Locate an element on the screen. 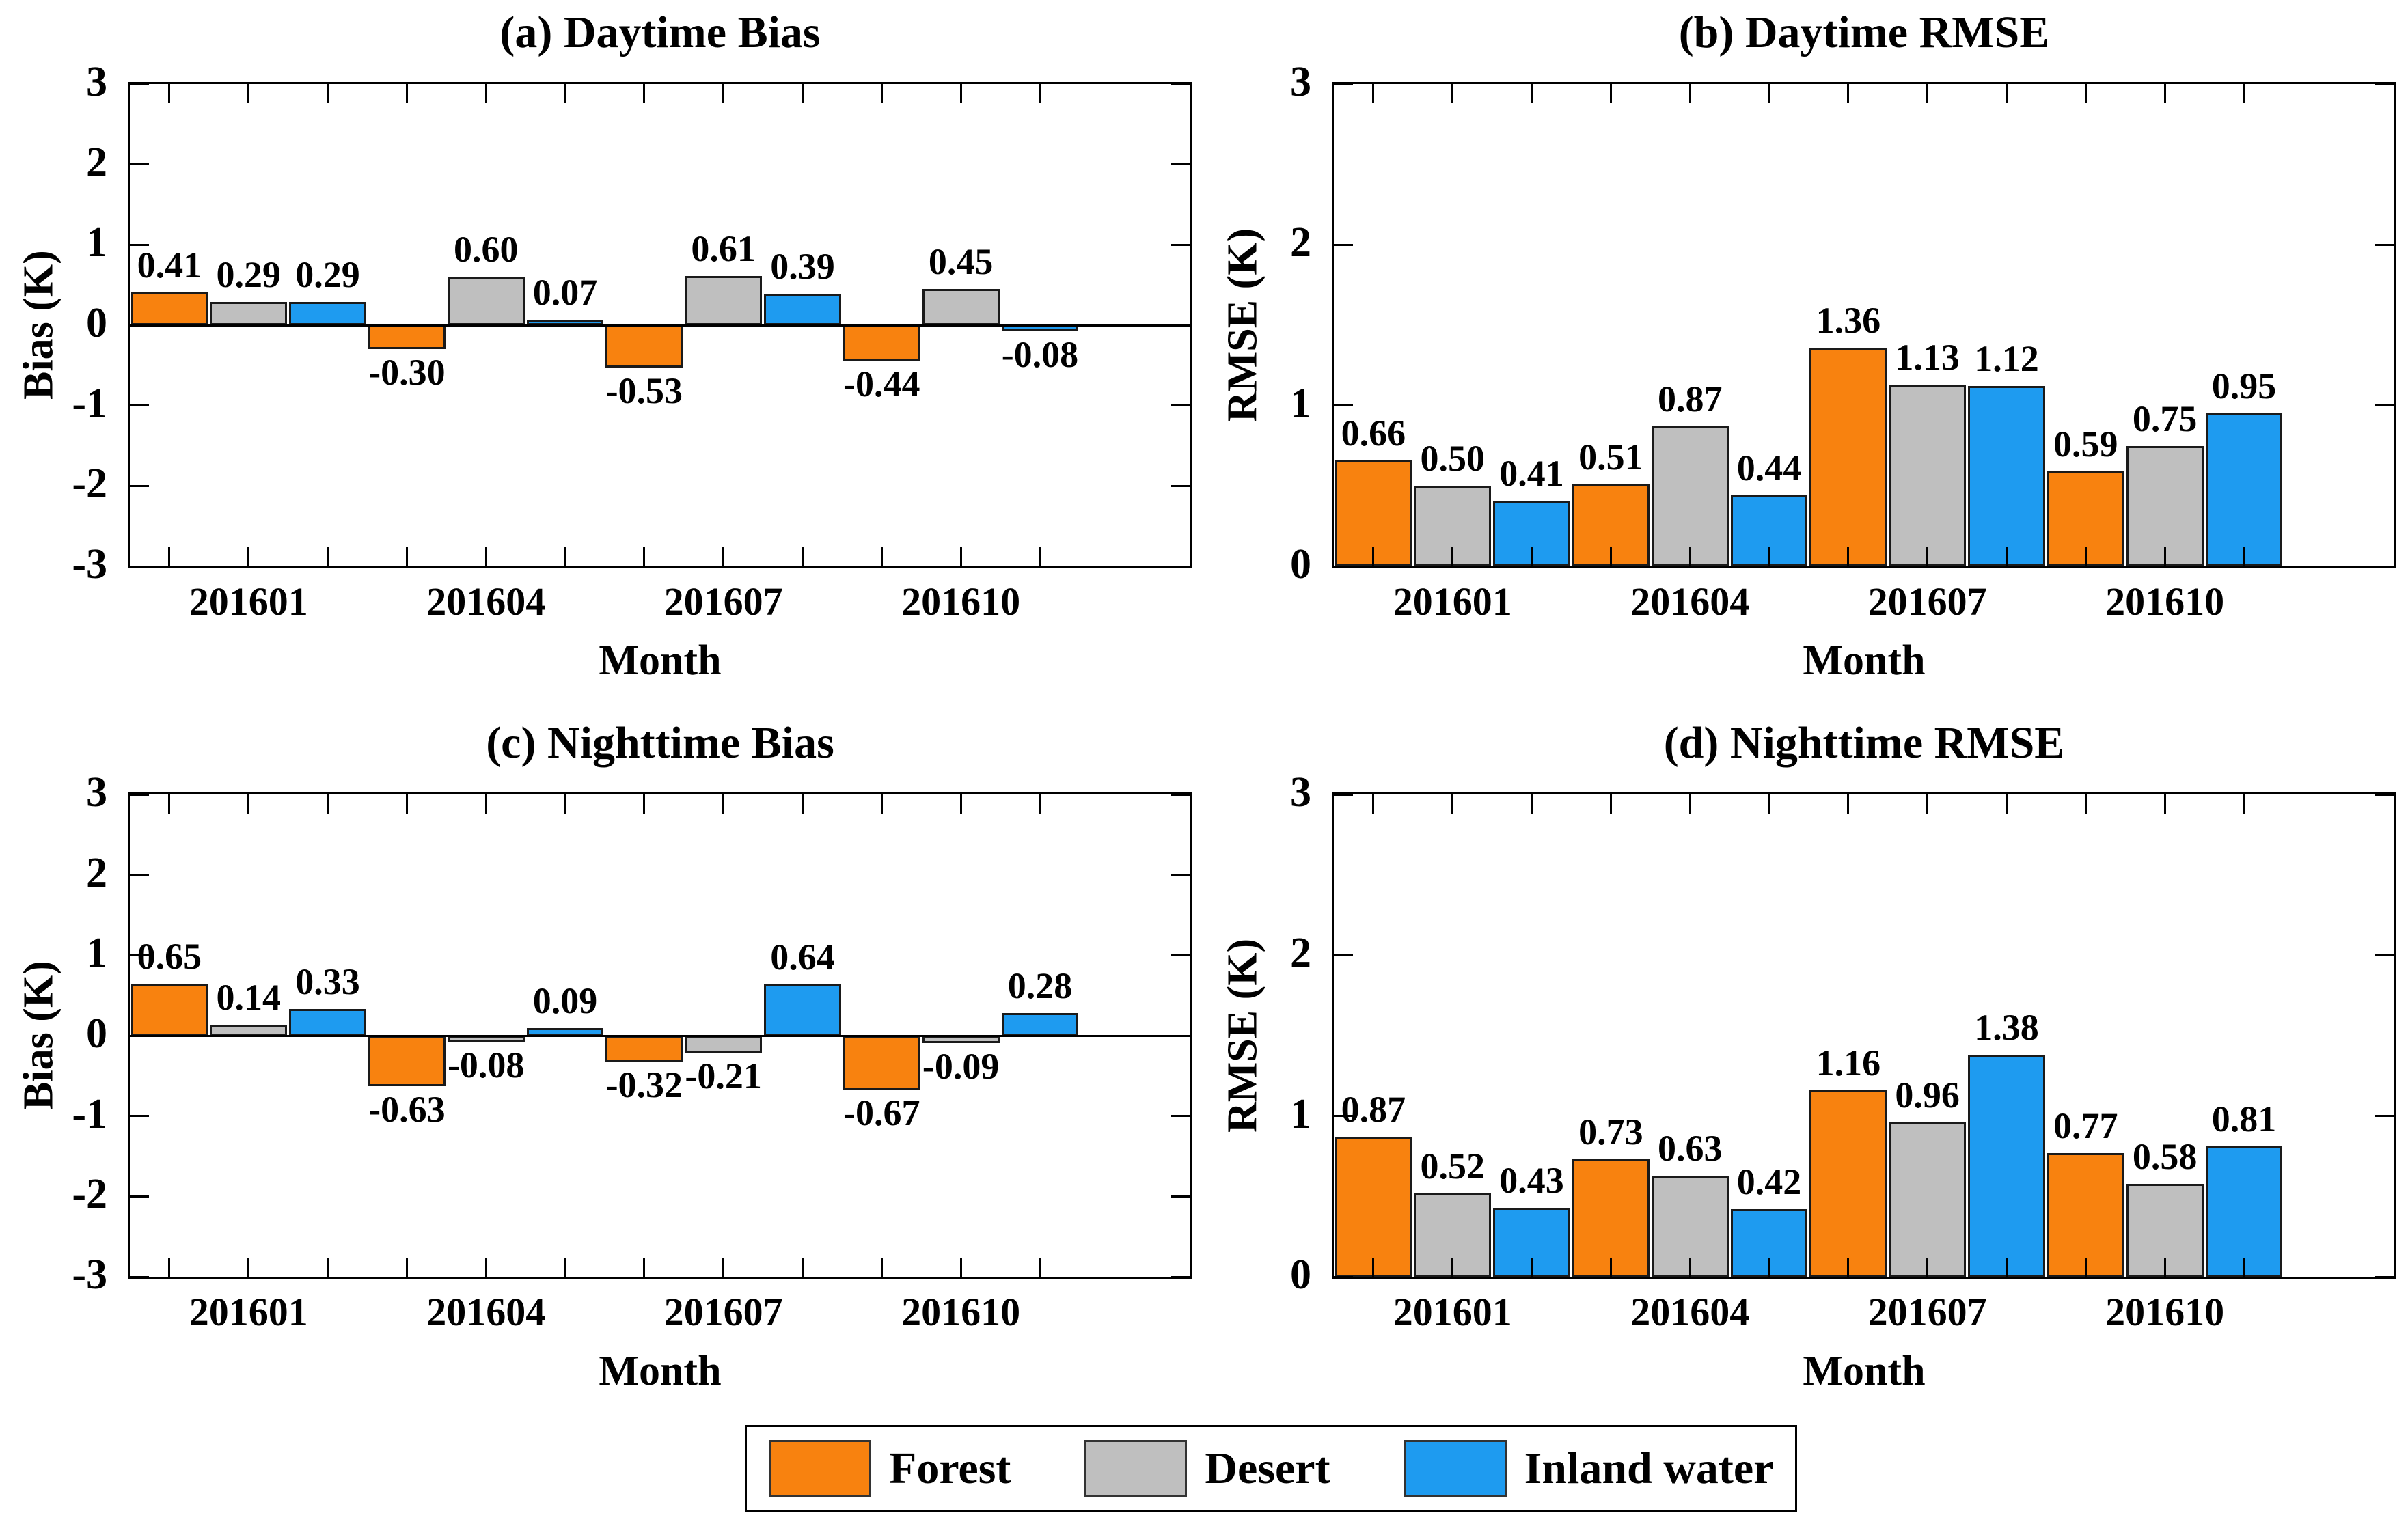 The height and width of the screenshot is (1522, 2408). bar-value-label: 0.73 is located at coordinates (1611, 1132).